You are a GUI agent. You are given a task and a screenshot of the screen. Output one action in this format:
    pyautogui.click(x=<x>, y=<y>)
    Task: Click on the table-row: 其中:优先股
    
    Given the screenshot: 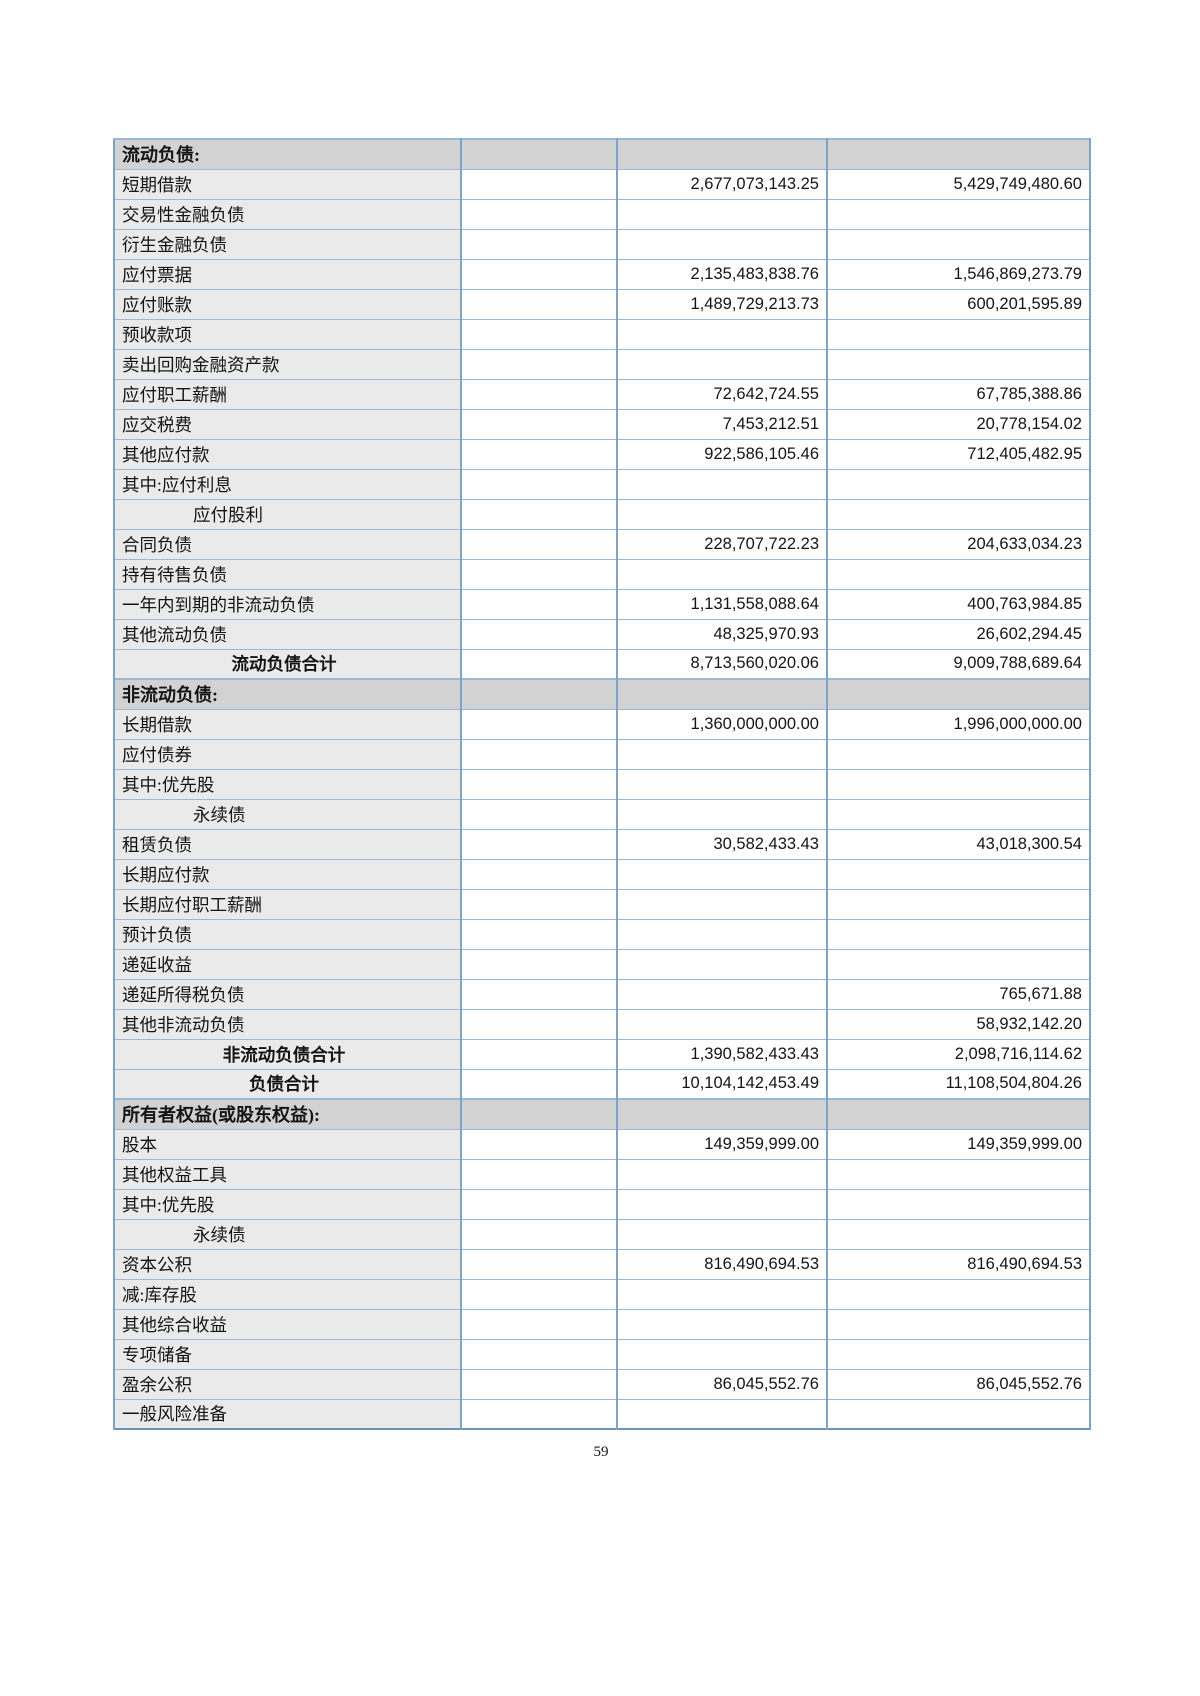 What is the action you would take?
    pyautogui.click(x=602, y=784)
    